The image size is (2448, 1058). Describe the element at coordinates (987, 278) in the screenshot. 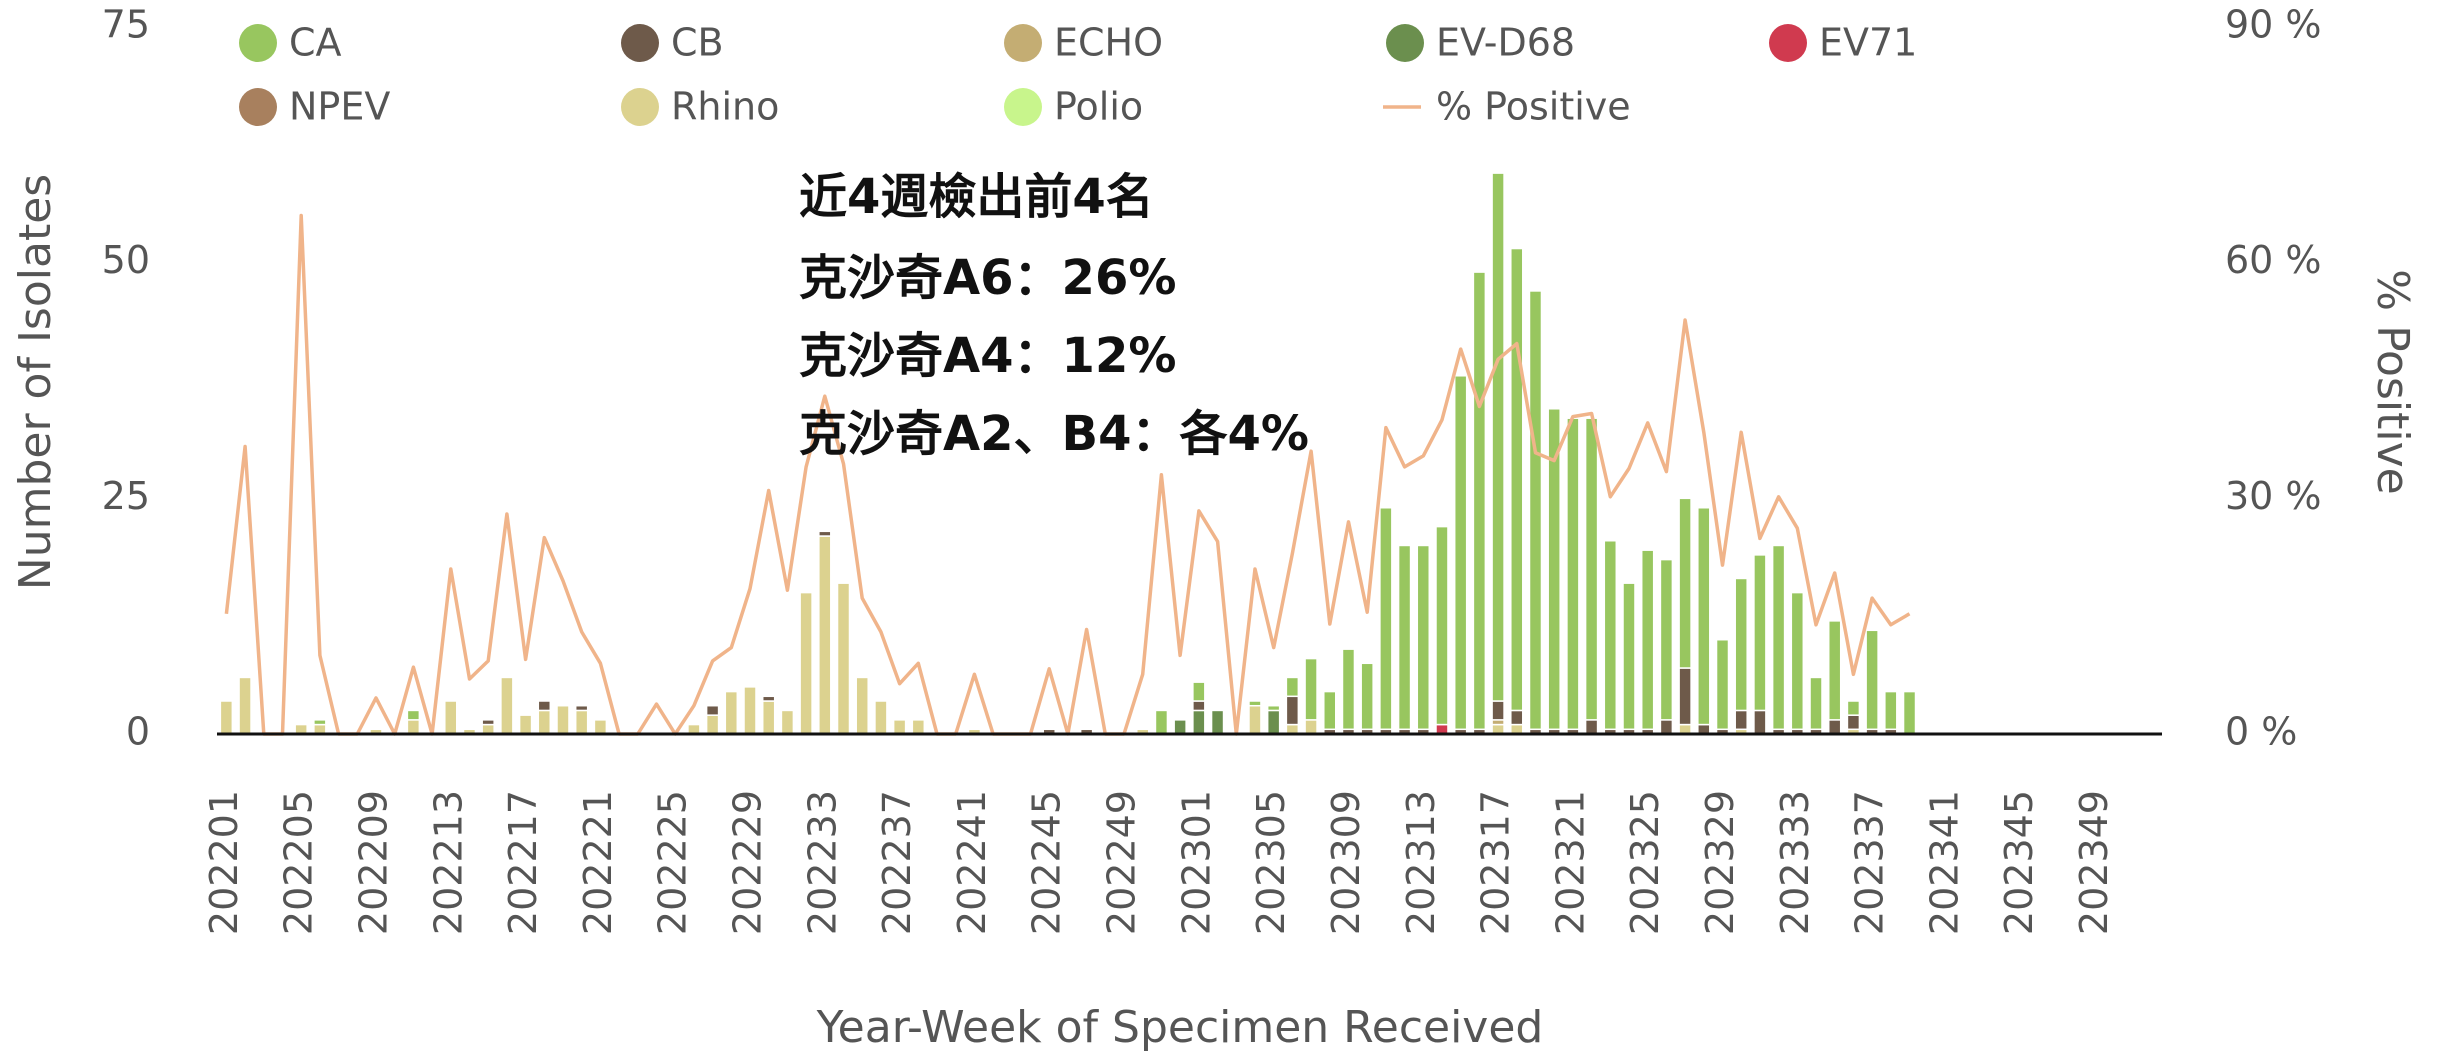

I see `annotation: 克沙奇A6：26%` at that location.